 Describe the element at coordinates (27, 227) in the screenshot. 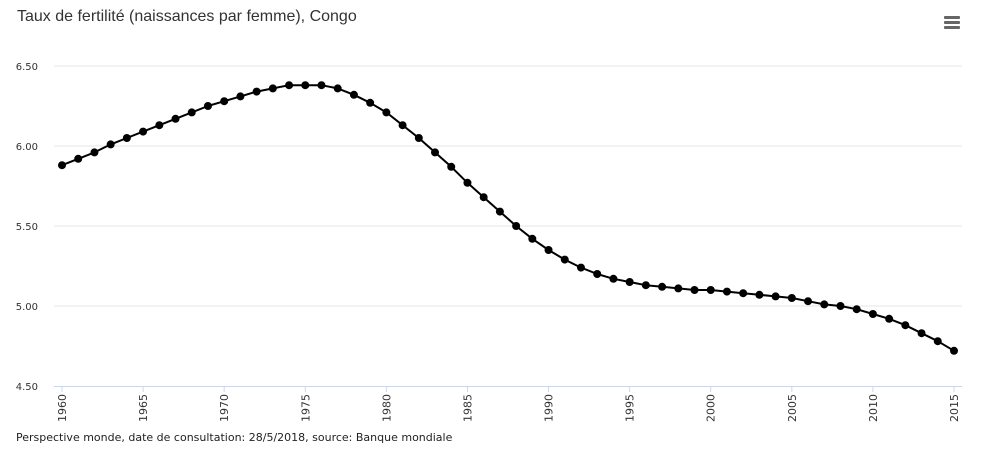

I see `y-tick-label: 5.50` at that location.